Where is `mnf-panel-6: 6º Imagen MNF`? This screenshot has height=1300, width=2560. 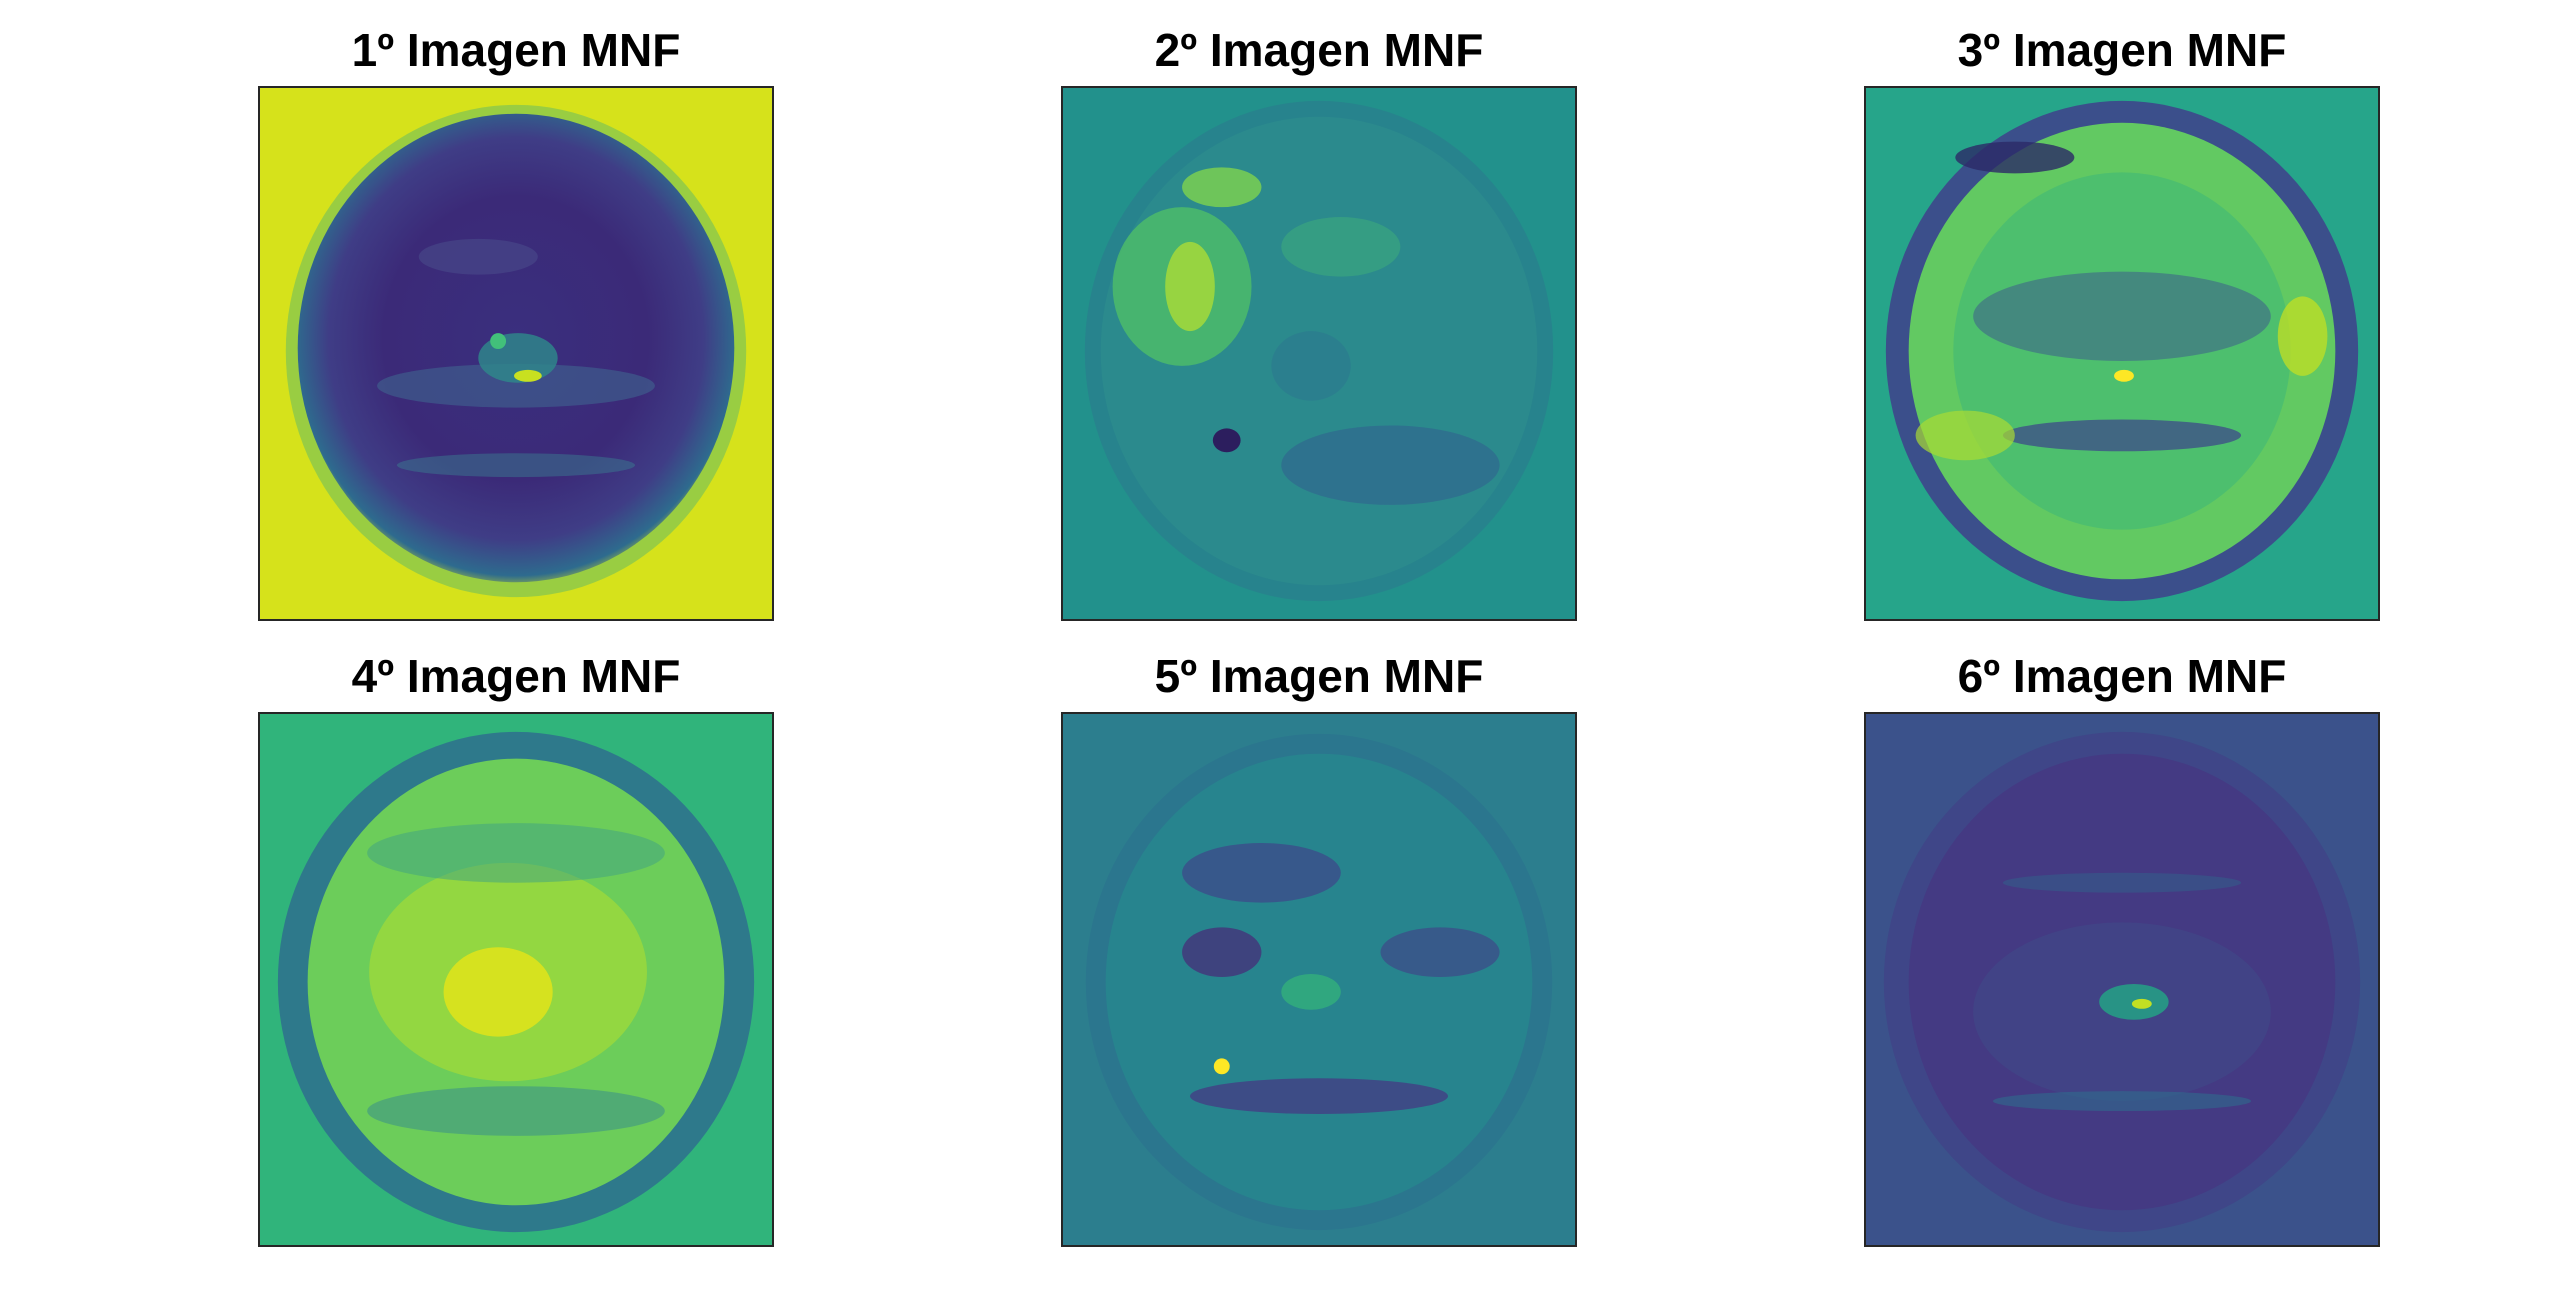
mnf-panel-6: 6º Imagen MNF is located at coordinates (2122, 948).